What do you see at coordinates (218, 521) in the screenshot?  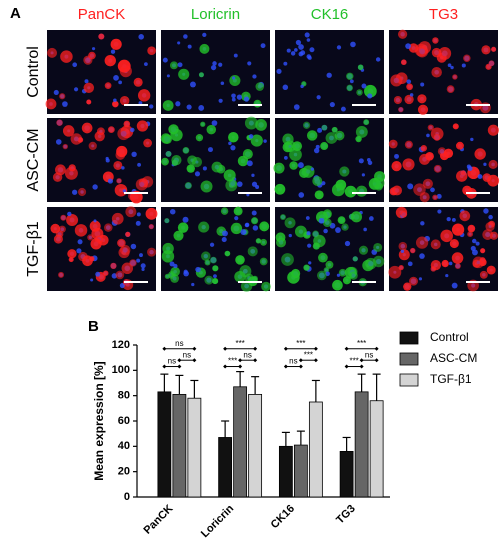 I see `x-tick-label: Loricrin` at bounding box center [218, 521].